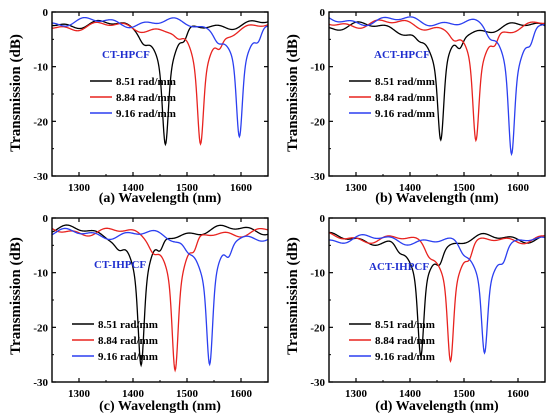  What do you see at coordinates (437, 198) in the screenshot?
I see `x-axis-label: (b) Wavelength (nm)` at bounding box center [437, 198].